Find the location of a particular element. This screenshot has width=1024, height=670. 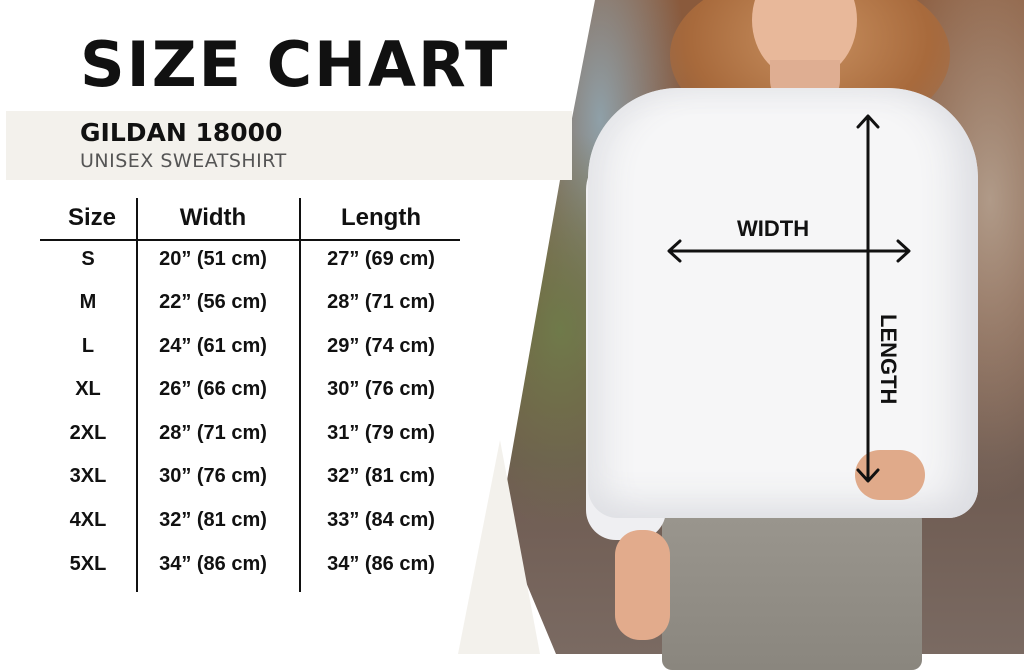

cell-width: 34” (86 cm) is located at coordinates (213, 564).